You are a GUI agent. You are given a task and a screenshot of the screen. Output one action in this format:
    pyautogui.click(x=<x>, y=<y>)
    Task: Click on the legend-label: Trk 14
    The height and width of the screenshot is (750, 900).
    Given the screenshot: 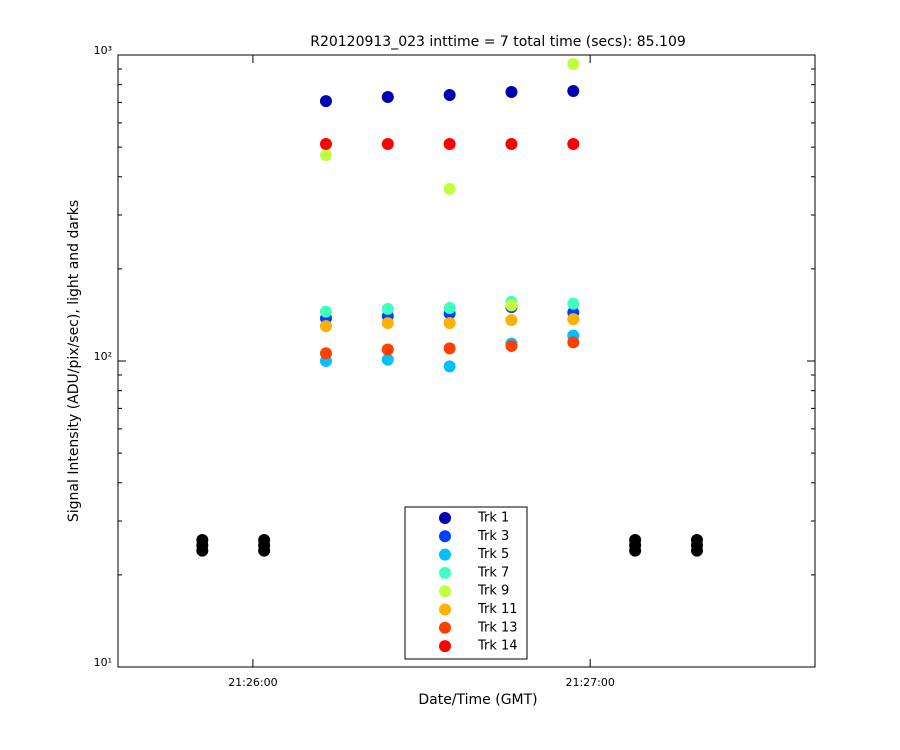 What is the action you would take?
    pyautogui.click(x=497, y=646)
    